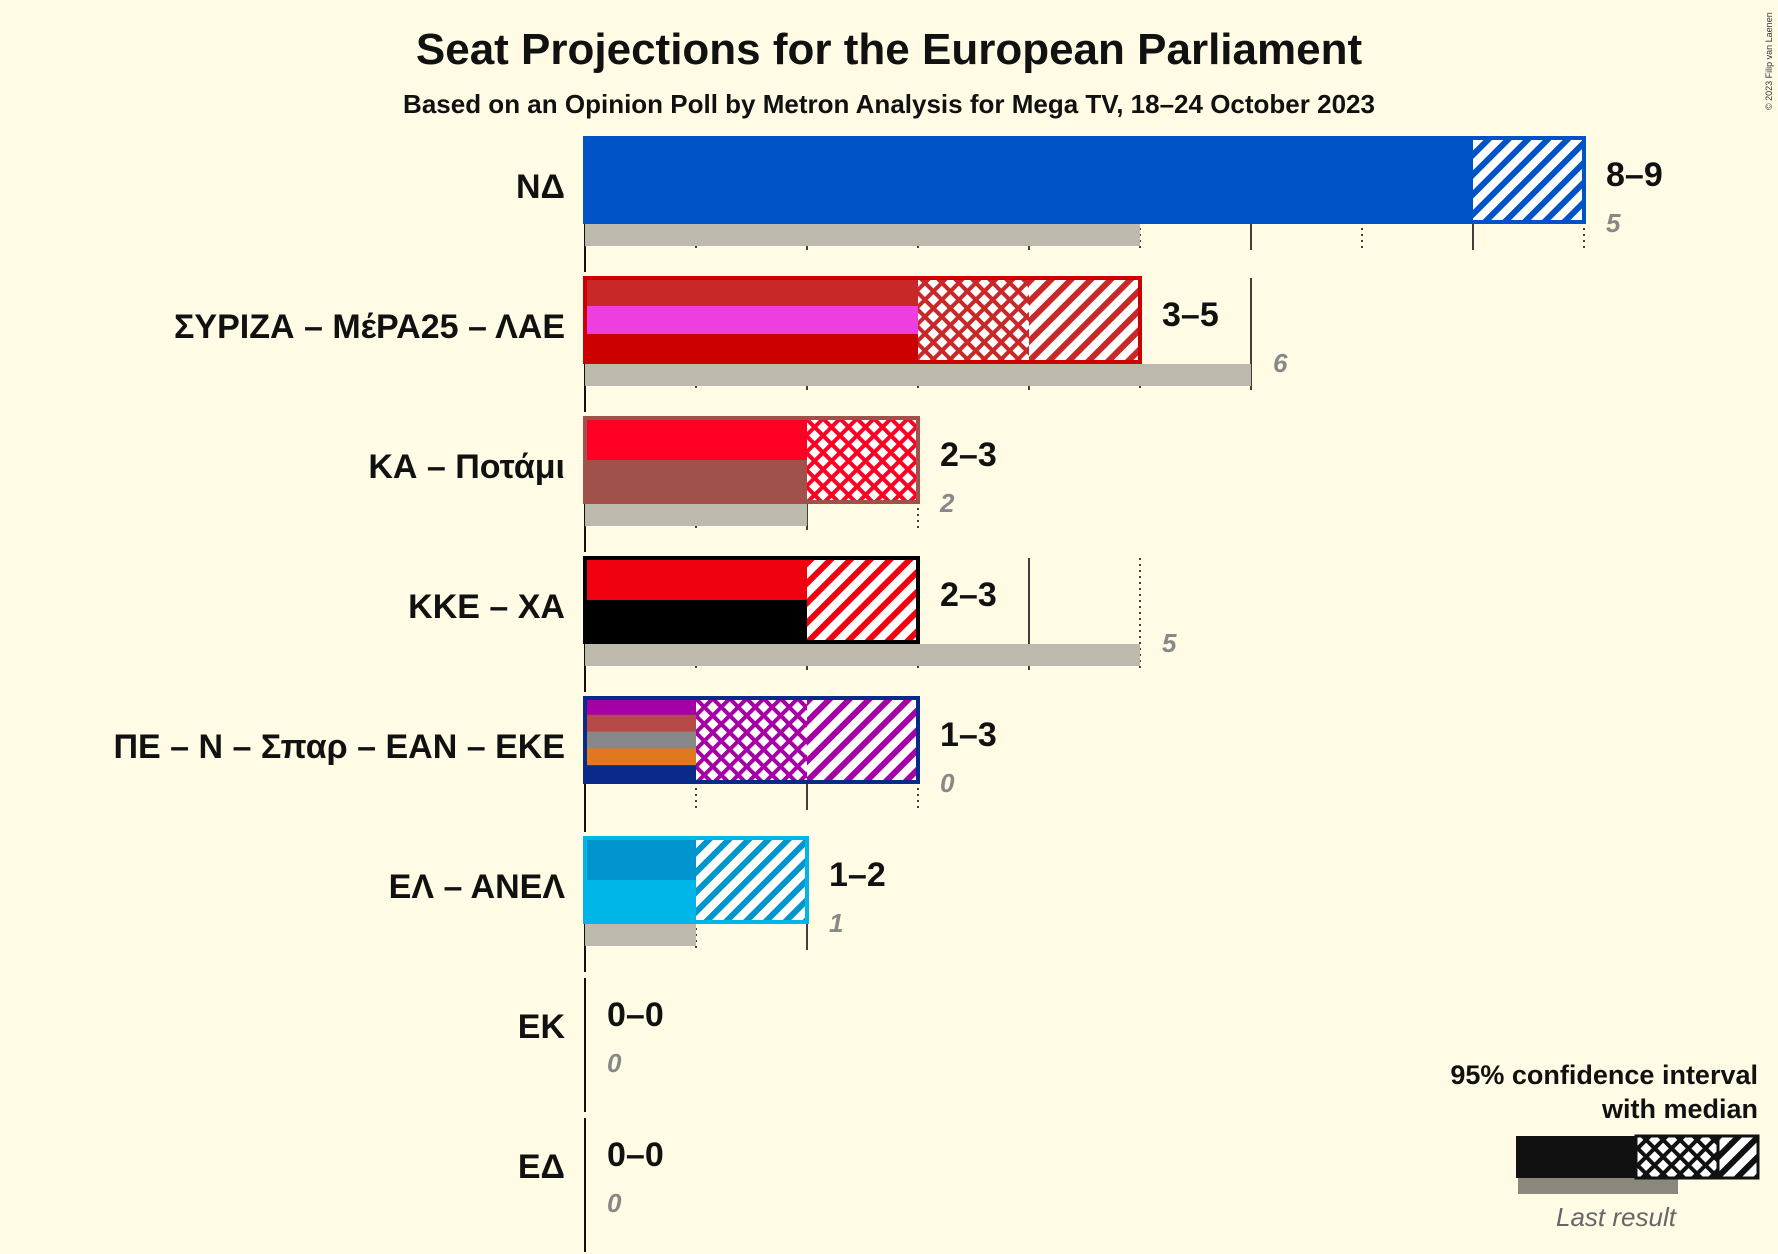 The width and height of the screenshot is (1778, 1254). What do you see at coordinates (1280, 363) in the screenshot?
I see `last-result-label: 6` at bounding box center [1280, 363].